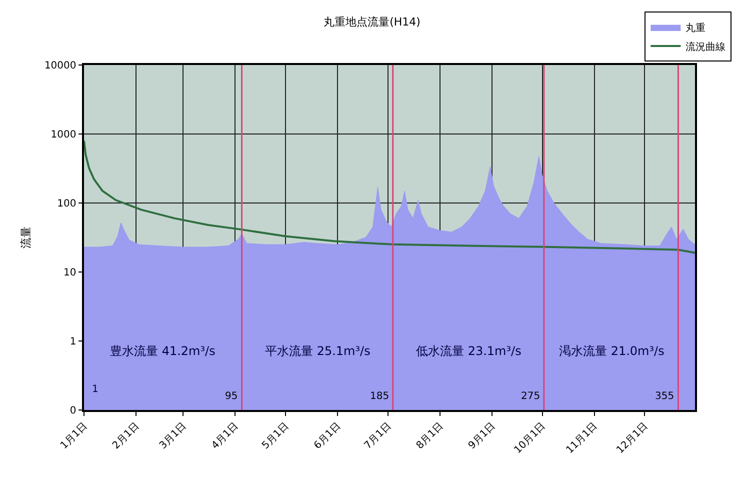  What do you see at coordinates (126, 436) in the screenshot?
I see `x-tick-label: 2月1日` at bounding box center [126, 436].